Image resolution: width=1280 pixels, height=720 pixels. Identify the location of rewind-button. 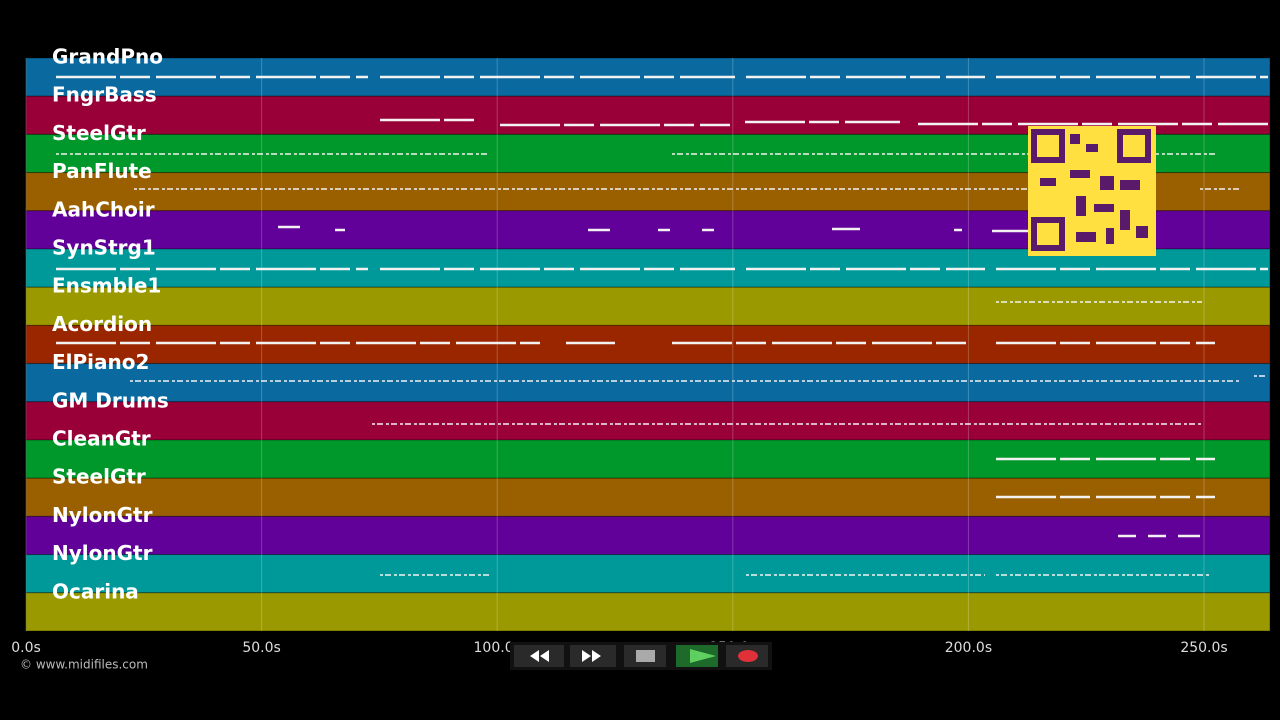
(539, 656).